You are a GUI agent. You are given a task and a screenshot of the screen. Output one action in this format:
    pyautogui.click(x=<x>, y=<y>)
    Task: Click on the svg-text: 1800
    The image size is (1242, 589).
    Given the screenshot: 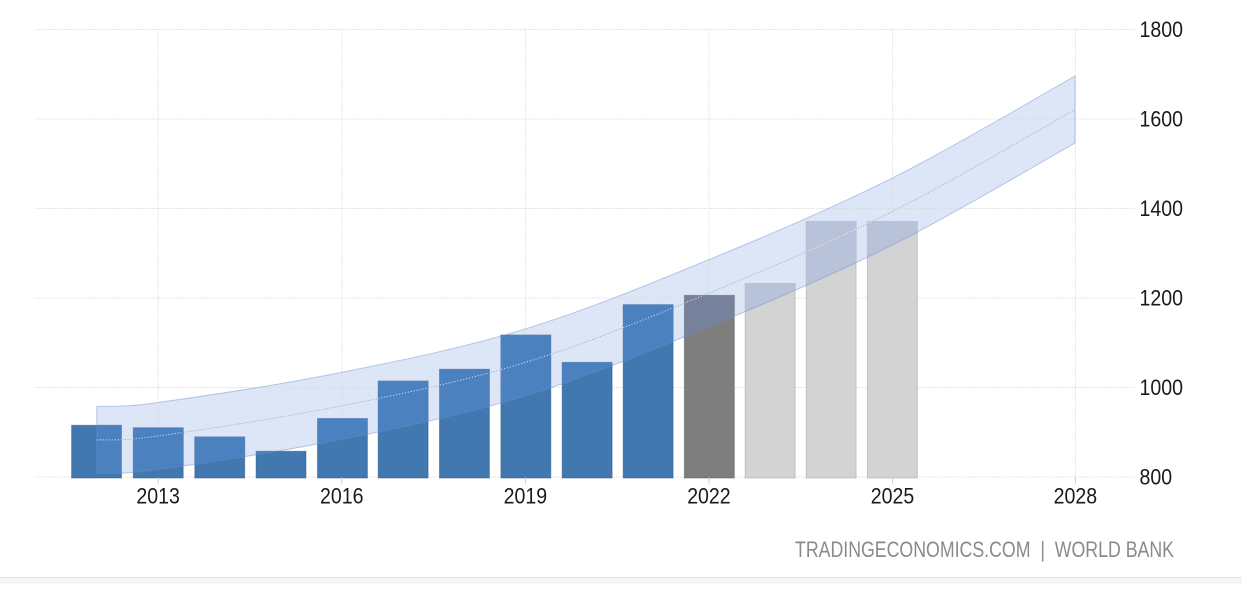 What is the action you would take?
    pyautogui.click(x=1162, y=29)
    